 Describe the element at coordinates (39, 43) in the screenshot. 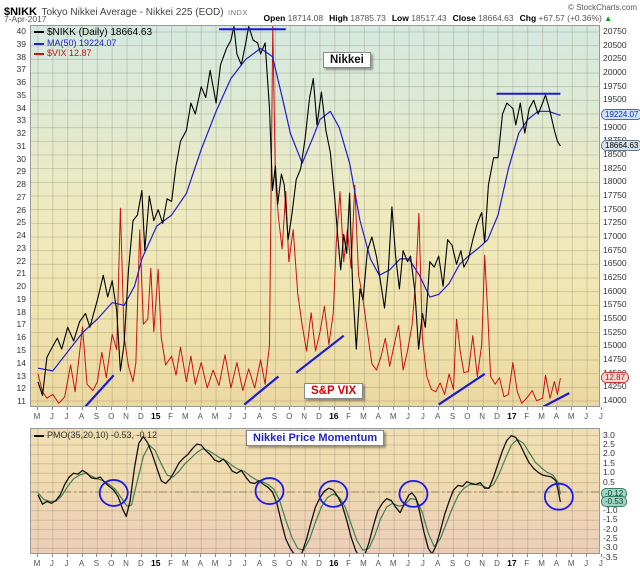

I see `legend-dash` at that location.